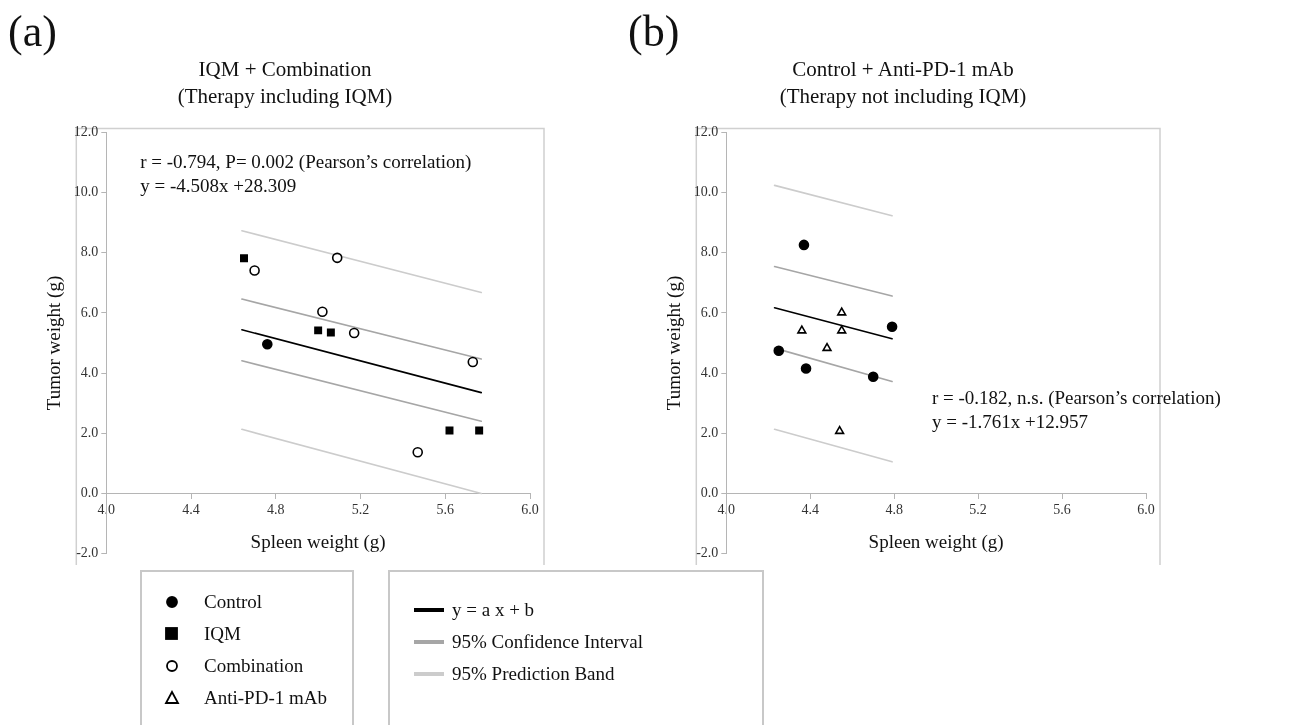 The height and width of the screenshot is (725, 1306). Describe the element at coordinates (222, 634) in the screenshot. I see `legend-label: IQM` at that location.